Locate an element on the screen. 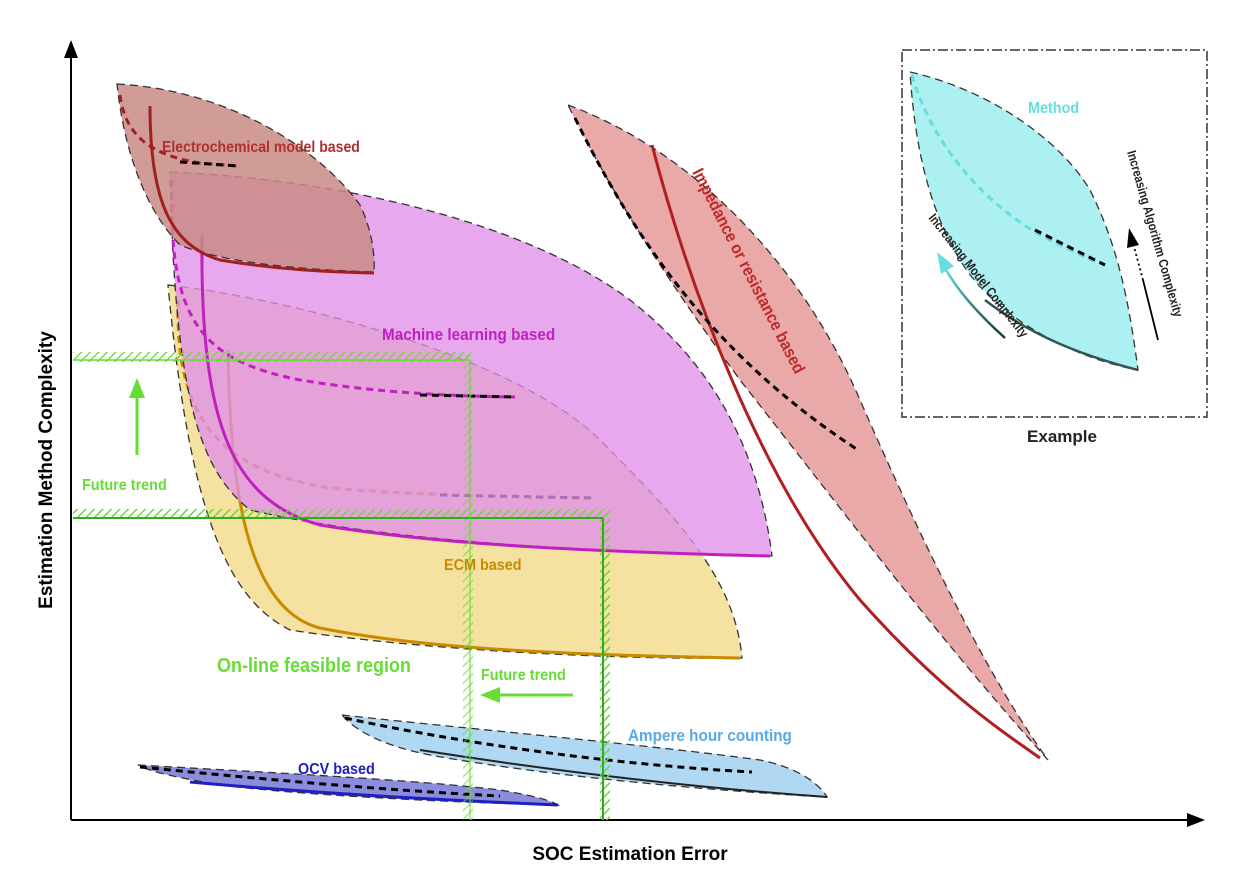 The width and height of the screenshot is (1247, 881). y-axis-arrow is located at coordinates (71, 49).